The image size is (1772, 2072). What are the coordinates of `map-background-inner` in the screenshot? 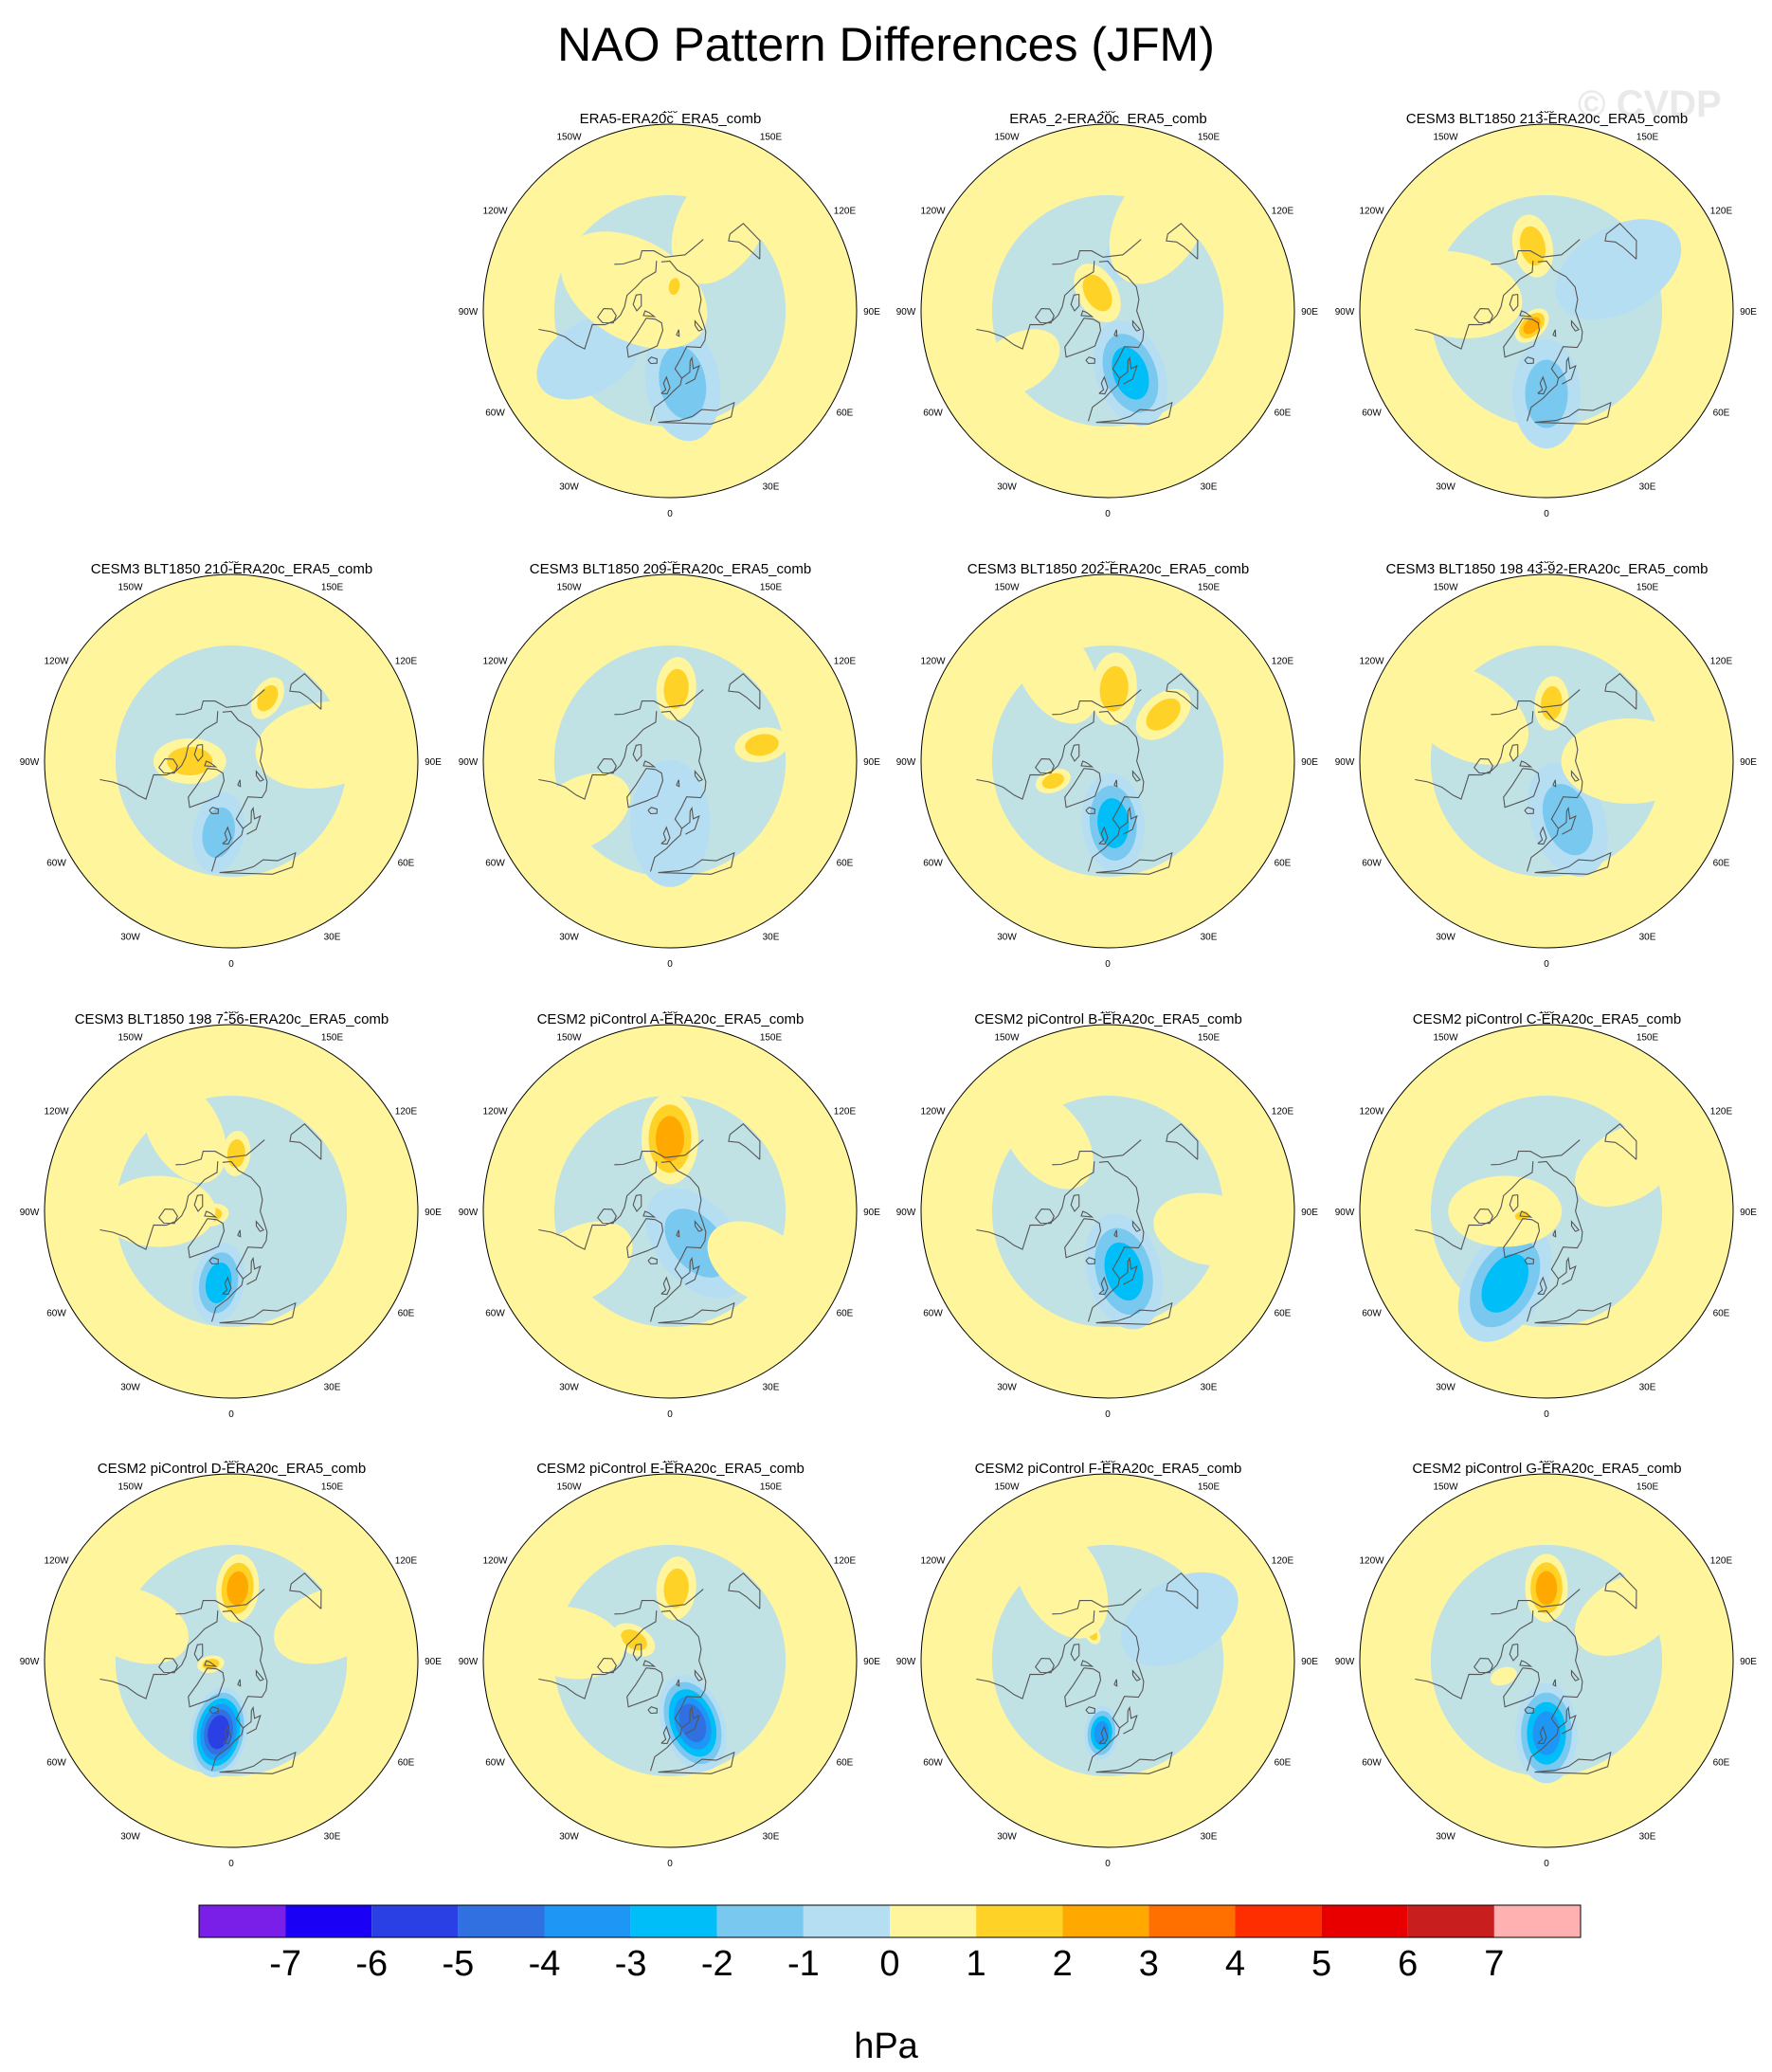 It's located at (231, 761).